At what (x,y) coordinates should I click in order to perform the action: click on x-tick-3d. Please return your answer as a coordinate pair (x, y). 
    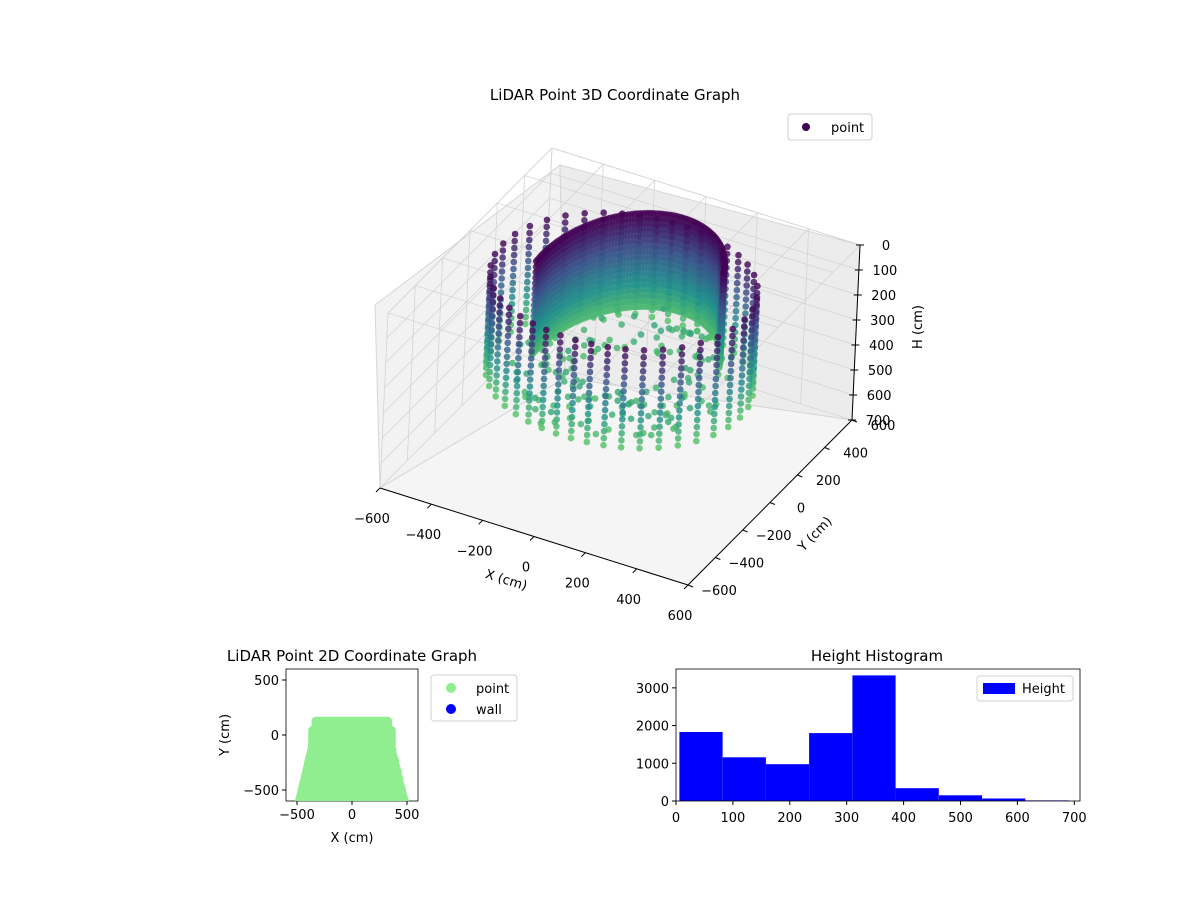
    Looking at the image, I should click on (481, 522).